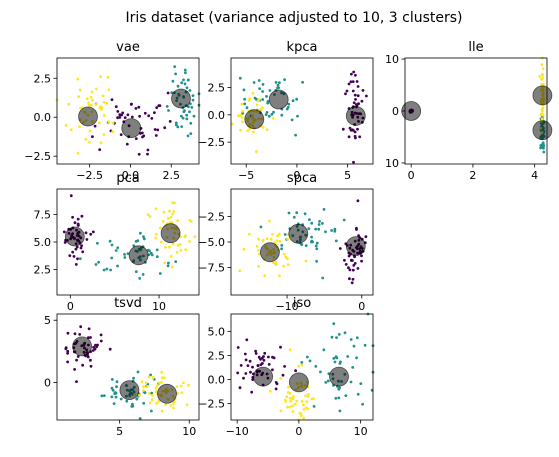 The width and height of the screenshot is (559, 457). I want to click on x-tick-label: −10, so click(286, 306).